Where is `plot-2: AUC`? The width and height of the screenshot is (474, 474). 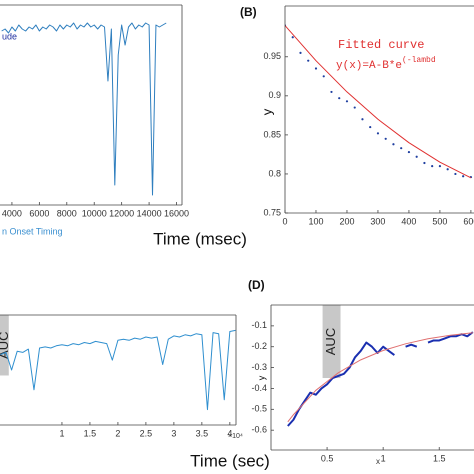
plot-2: AUC is located at coordinates (118, 363).